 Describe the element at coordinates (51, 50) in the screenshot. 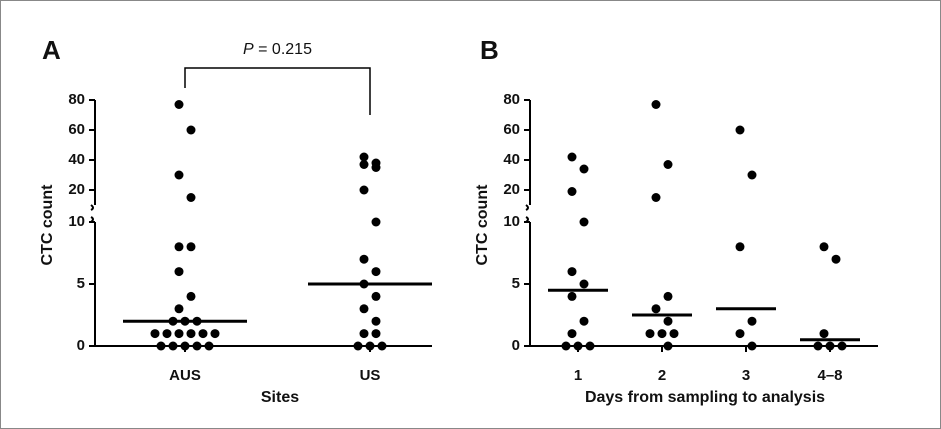

I see `panel-label: A` at that location.